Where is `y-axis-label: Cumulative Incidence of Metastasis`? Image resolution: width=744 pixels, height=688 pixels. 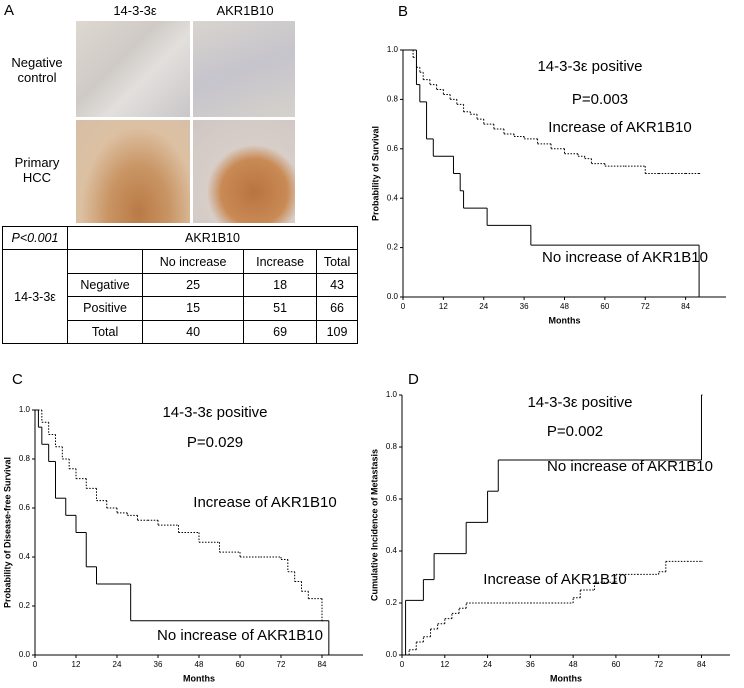 y-axis-label: Cumulative Incidence of Metastasis is located at coordinates (374, 525).